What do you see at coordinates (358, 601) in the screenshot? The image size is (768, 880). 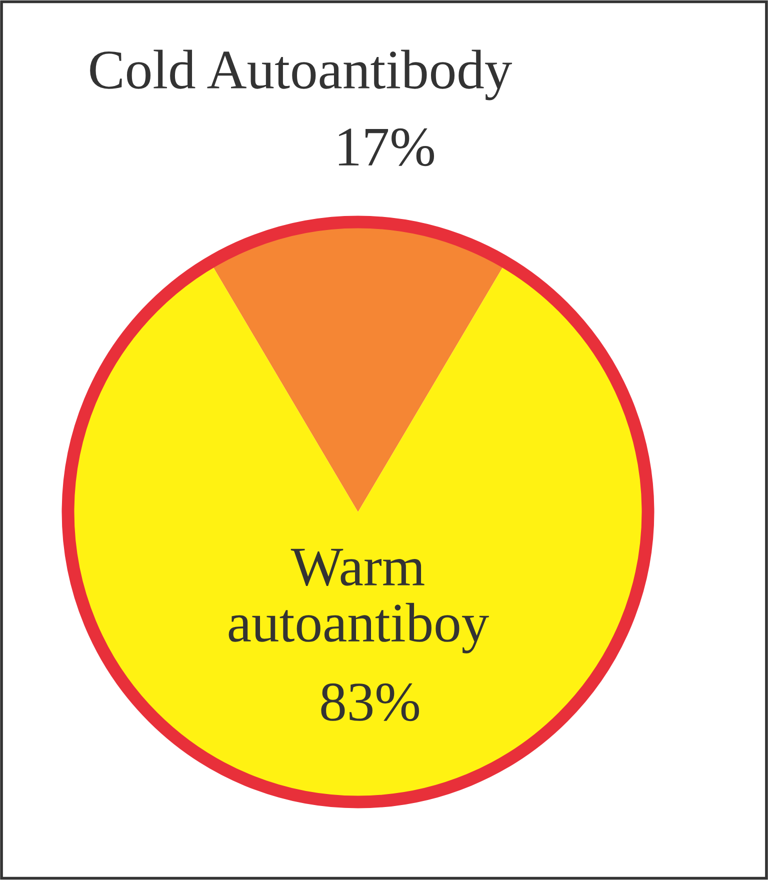 I see `slice-label: Warm autoantiboy` at bounding box center [358, 601].